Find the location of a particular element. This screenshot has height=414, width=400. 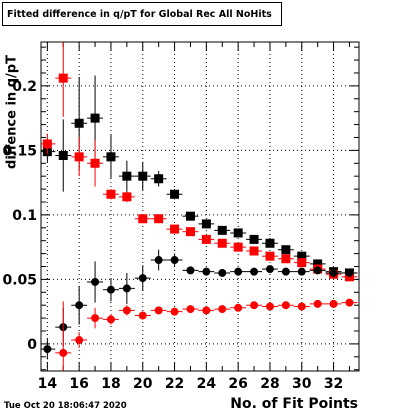

x-tick-label: 32 is located at coordinates (333, 384).